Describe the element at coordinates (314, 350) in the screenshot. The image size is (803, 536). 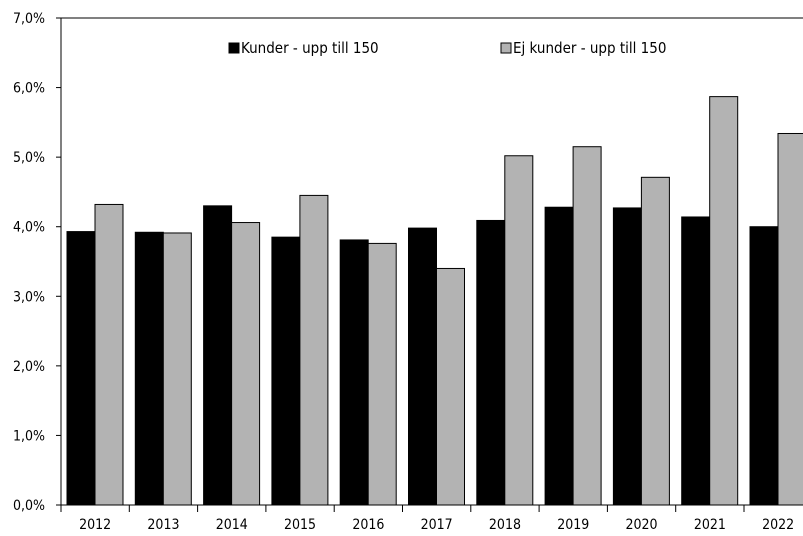
I see `bar-series-2-2015` at that location.